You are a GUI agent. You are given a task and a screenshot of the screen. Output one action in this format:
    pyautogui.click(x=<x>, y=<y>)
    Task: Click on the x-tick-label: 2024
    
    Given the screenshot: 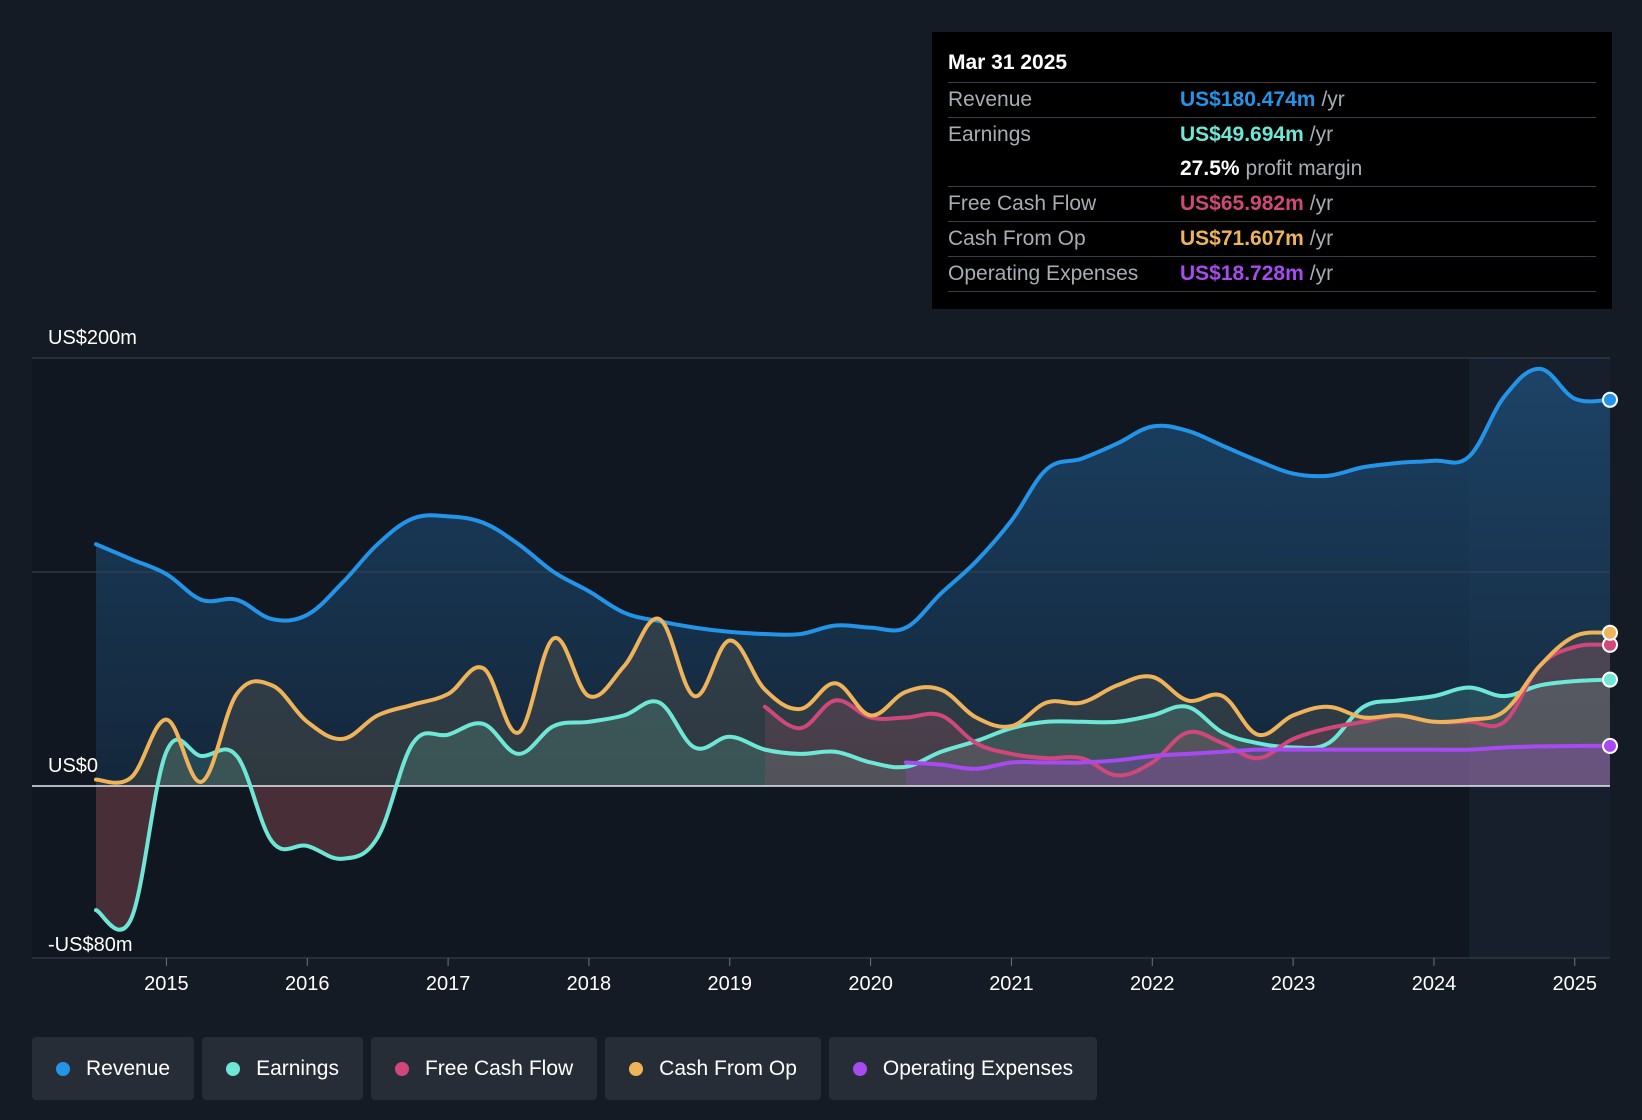 What is the action you would take?
    pyautogui.click(x=1434, y=984)
    